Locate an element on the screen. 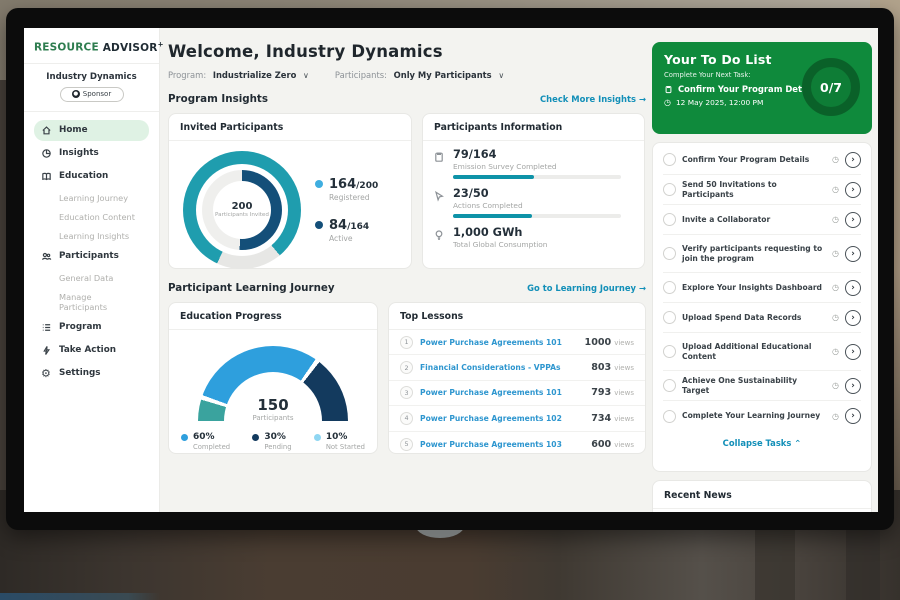 This screenshot has width=900, height=600. clipboard-icon is located at coordinates (439, 157).